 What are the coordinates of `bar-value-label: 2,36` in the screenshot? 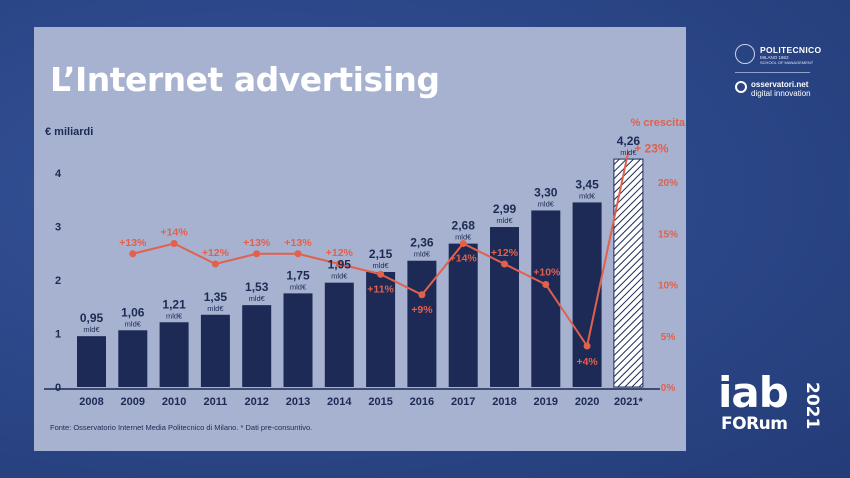 It's located at (422, 243).